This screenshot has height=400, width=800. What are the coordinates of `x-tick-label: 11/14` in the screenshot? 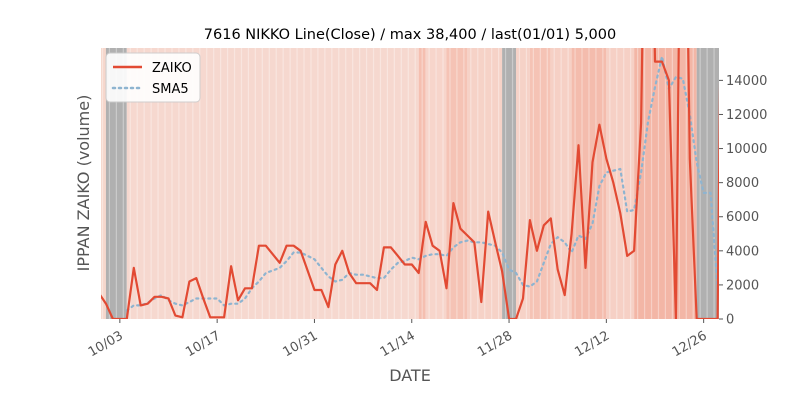 It's located at (398, 344).